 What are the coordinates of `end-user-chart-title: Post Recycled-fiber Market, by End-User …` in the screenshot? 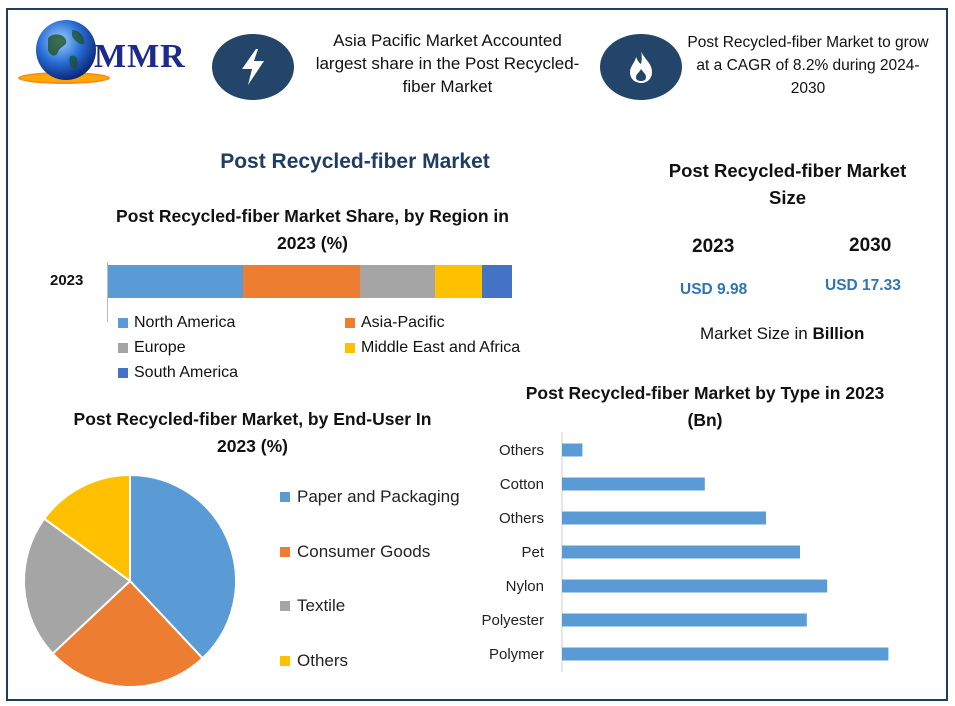 It's located at (252, 432).